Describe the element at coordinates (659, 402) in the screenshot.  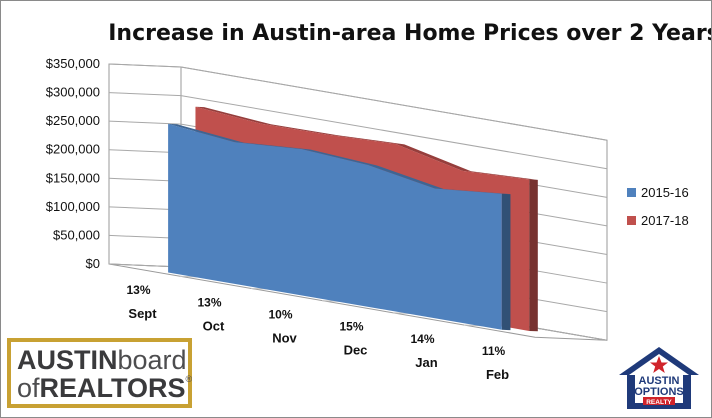
I see `svg-text: REALTY` at that location.